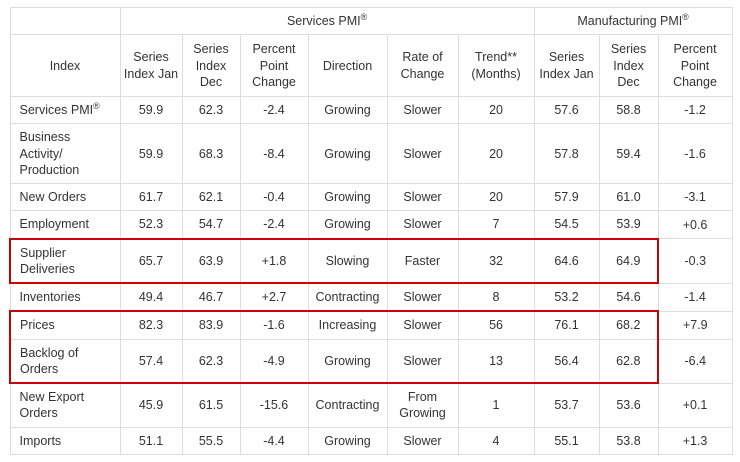  Describe the element at coordinates (65, 405) in the screenshot. I see `row-label: New Export Orders` at that location.